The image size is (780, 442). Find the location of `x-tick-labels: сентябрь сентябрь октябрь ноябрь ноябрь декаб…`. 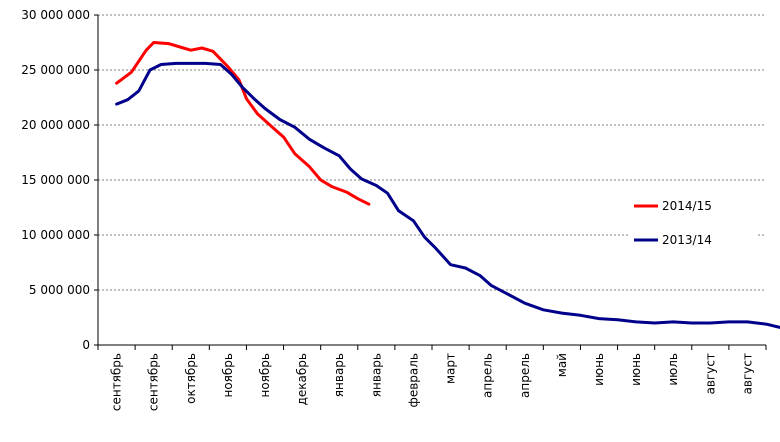

x-tick-labels: сентябрь сентябрь октябрь ноябрь ноябрь декаб… is located at coordinates (432, 382).